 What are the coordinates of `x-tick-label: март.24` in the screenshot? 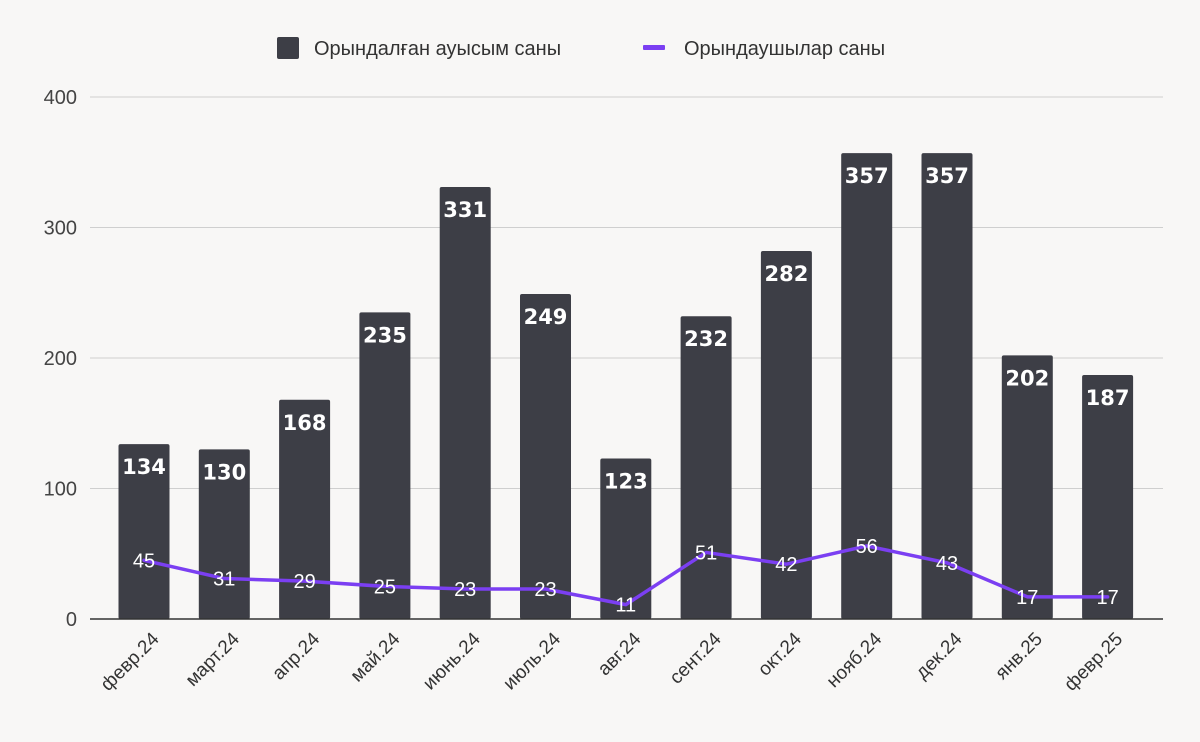 It's located at (213, 659).